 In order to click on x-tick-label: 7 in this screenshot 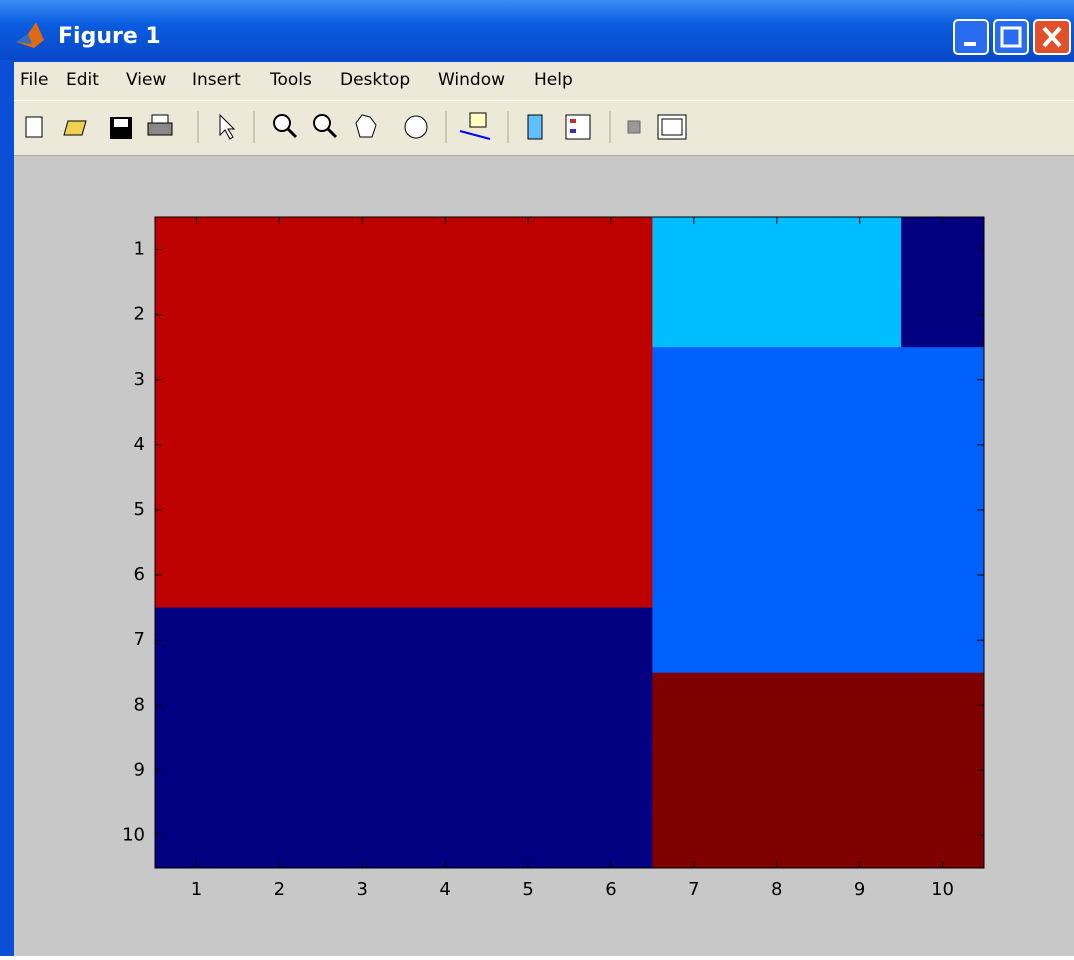, I will do `click(693, 889)`.